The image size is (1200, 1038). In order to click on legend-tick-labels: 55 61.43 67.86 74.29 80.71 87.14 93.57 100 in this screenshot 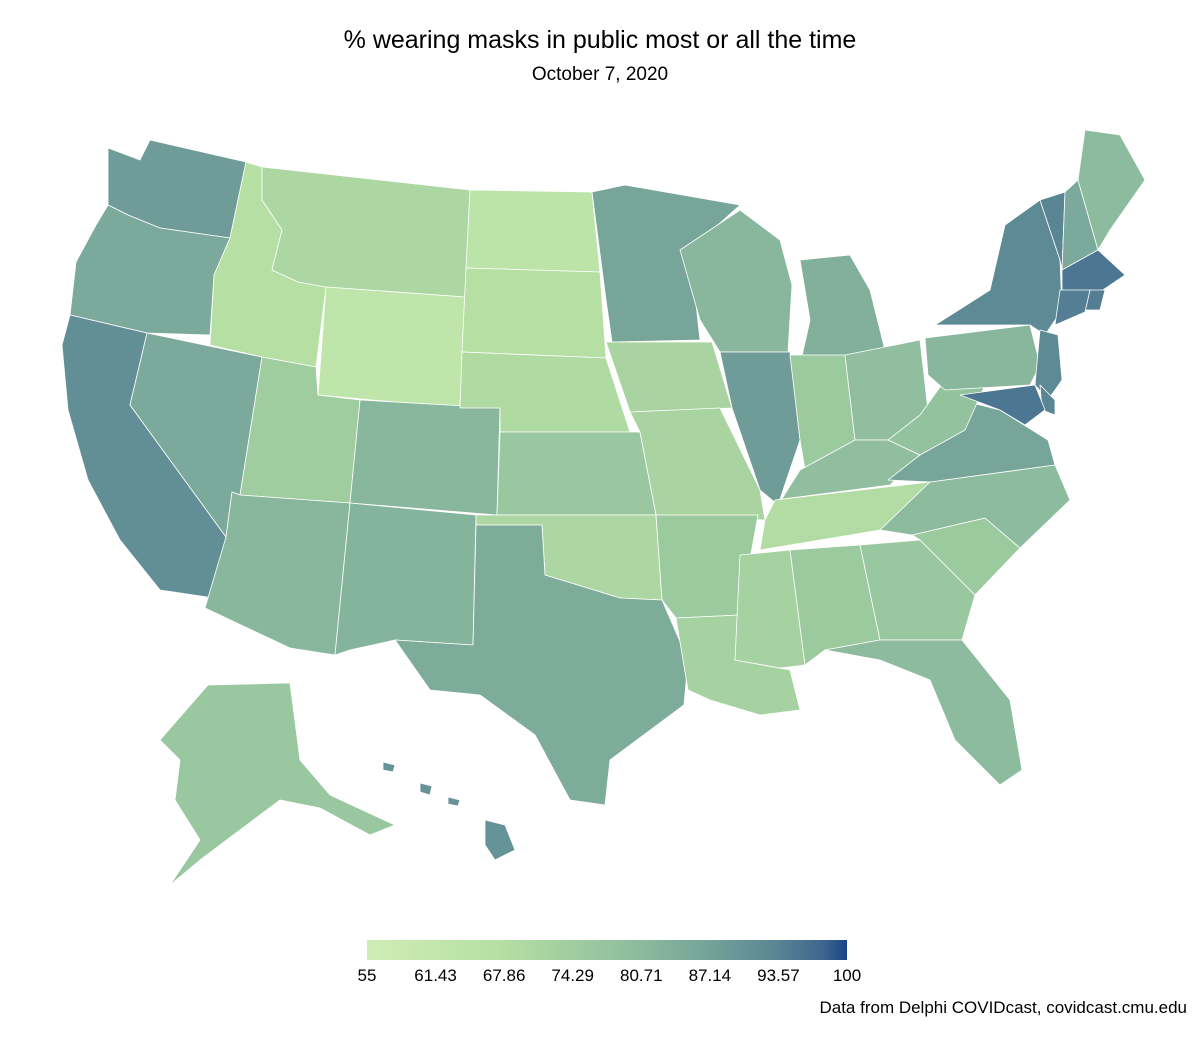, I will do `click(610, 978)`.